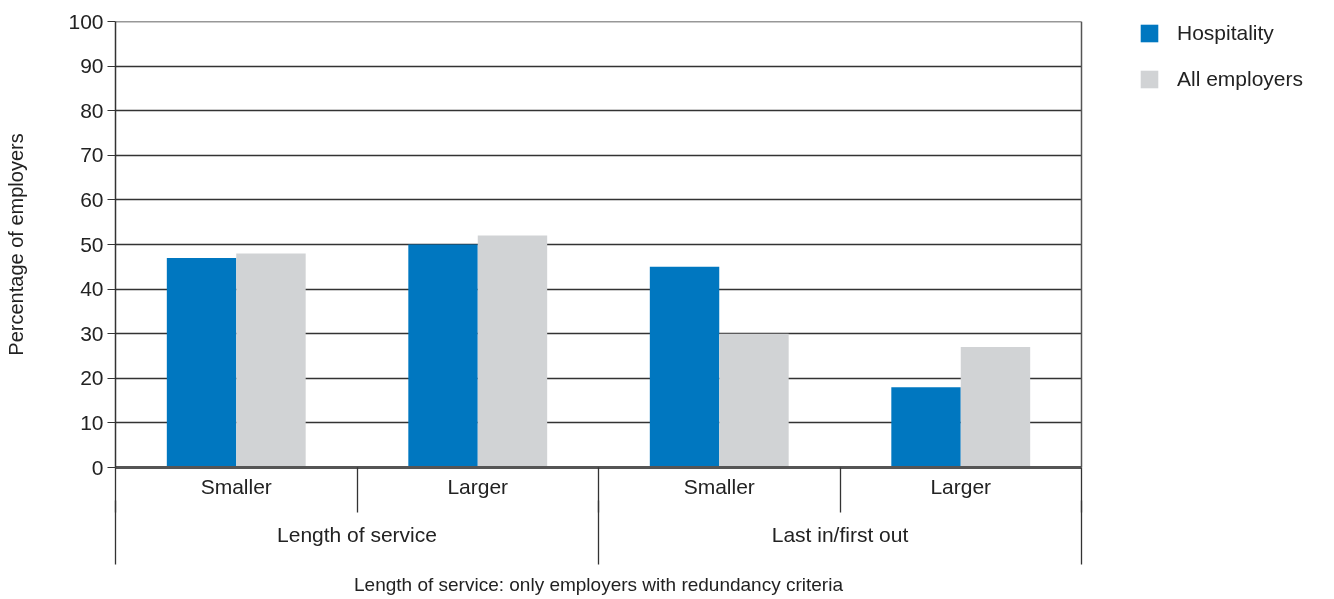 This screenshot has height=599, width=1334. What do you see at coordinates (92, 199) in the screenshot?
I see `y-tick-label: 60` at bounding box center [92, 199].